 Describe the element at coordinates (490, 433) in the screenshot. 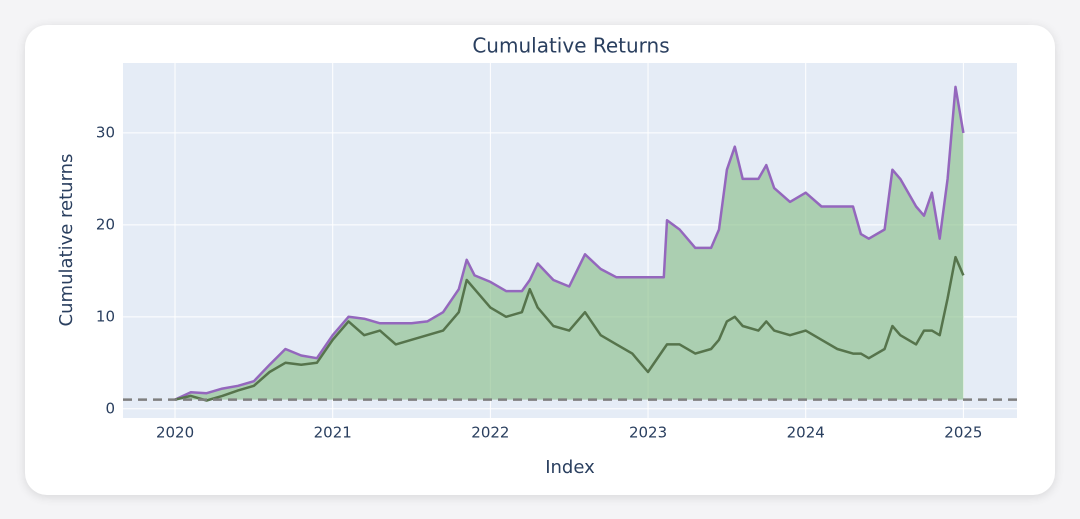

I see `x-tick-label: 2022` at that location.